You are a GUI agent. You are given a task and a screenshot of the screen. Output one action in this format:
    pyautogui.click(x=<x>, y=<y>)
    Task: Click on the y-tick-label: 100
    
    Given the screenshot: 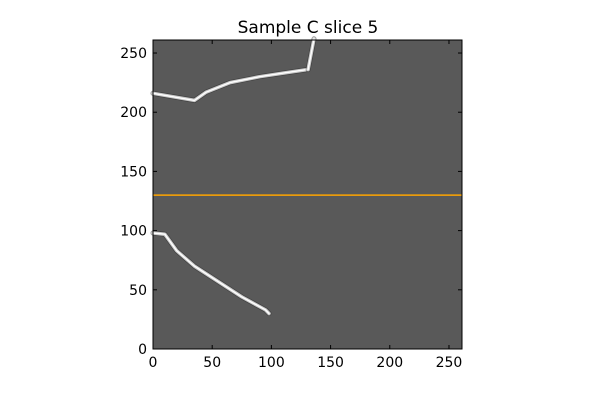 What is the action you would take?
    pyautogui.click(x=133, y=232)
    